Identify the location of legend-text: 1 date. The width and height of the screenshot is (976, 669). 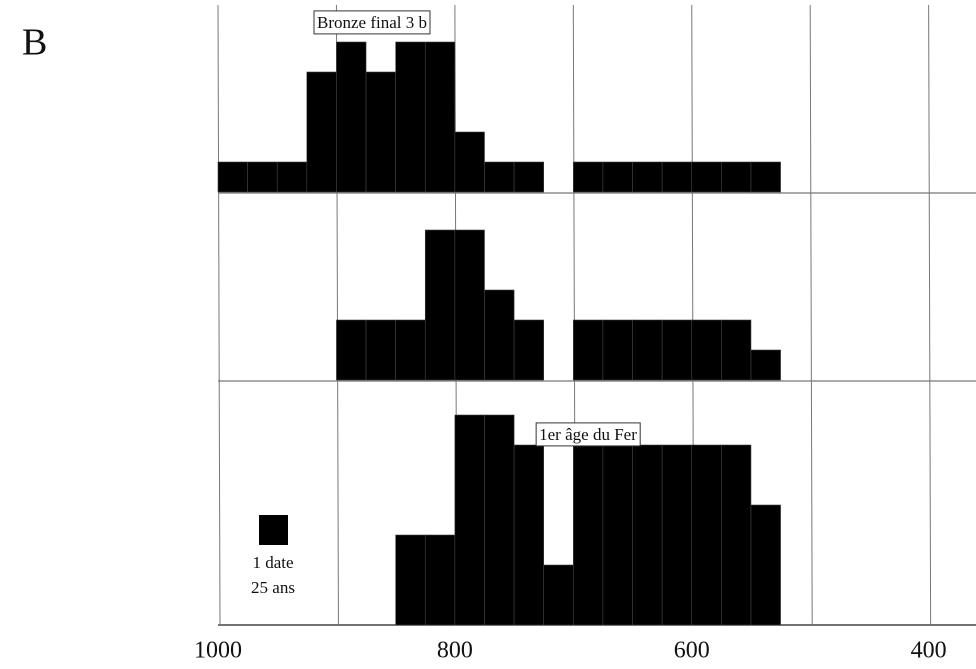
(272, 562).